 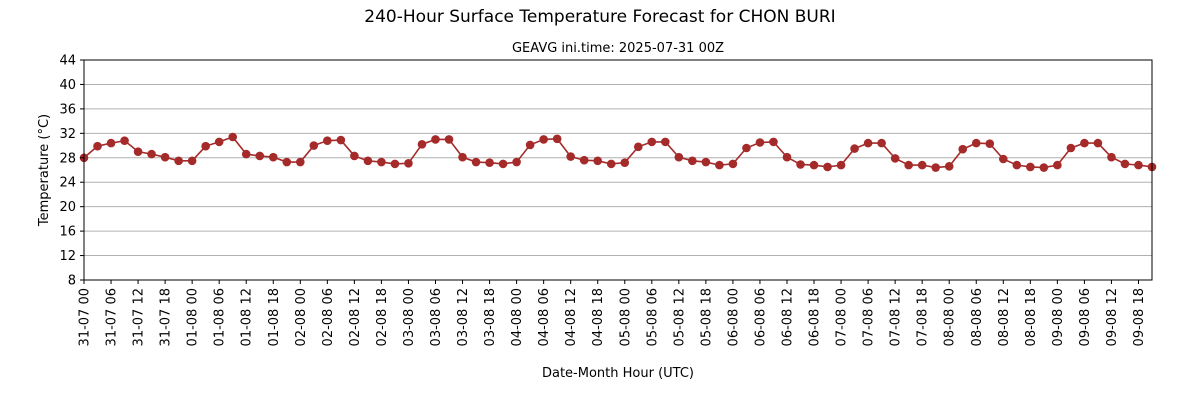 I want to click on x-tick-label: 08-08 00, so click(x=950, y=317).